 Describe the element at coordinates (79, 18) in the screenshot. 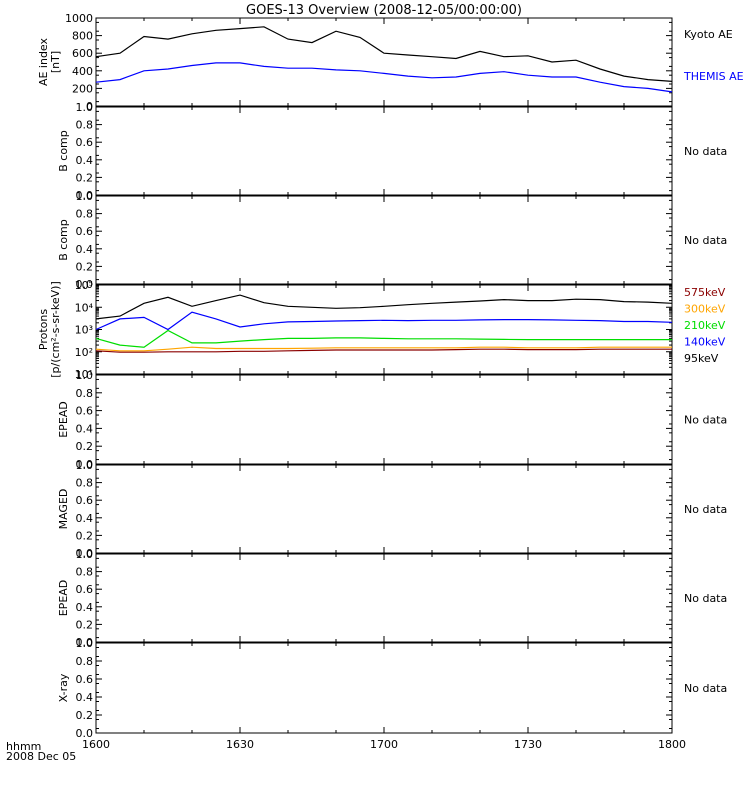

I see `y-tick-label: 1000` at that location.